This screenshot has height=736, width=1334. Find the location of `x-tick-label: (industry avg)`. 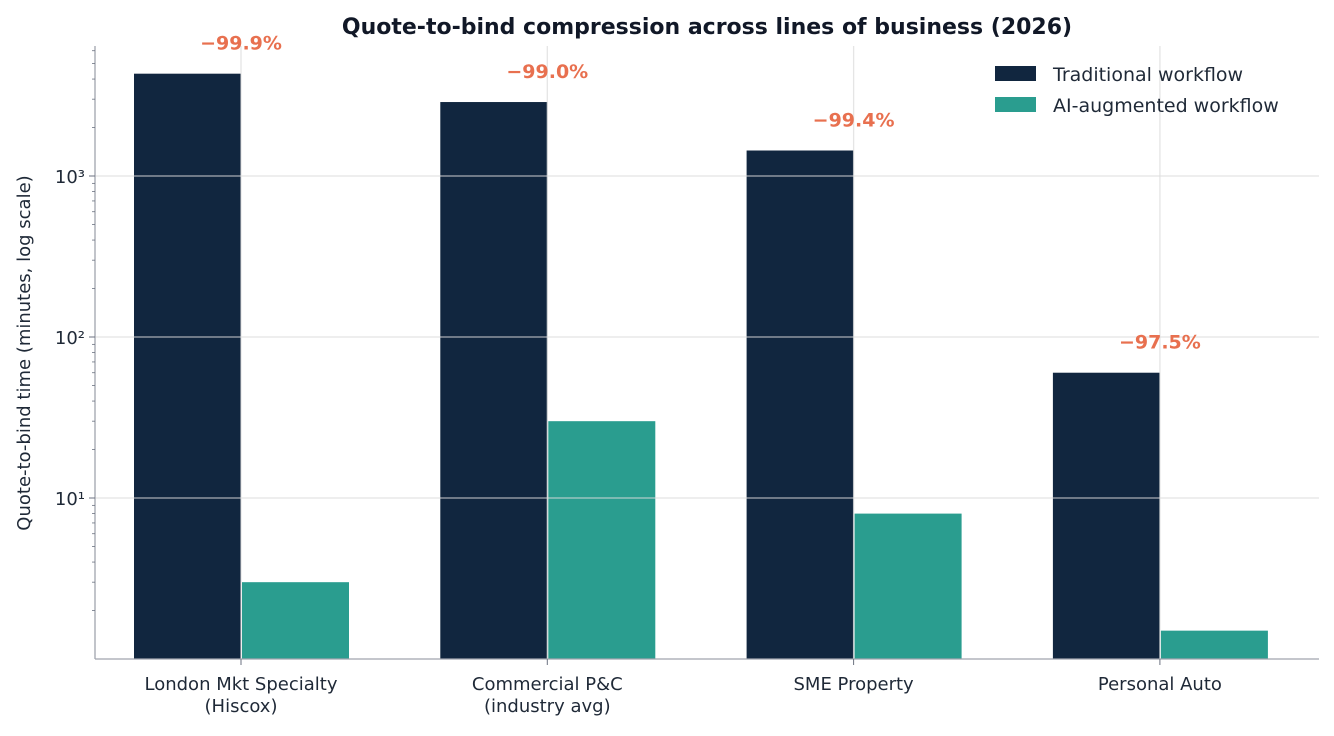

x-tick-label: (industry avg) is located at coordinates (547, 706).